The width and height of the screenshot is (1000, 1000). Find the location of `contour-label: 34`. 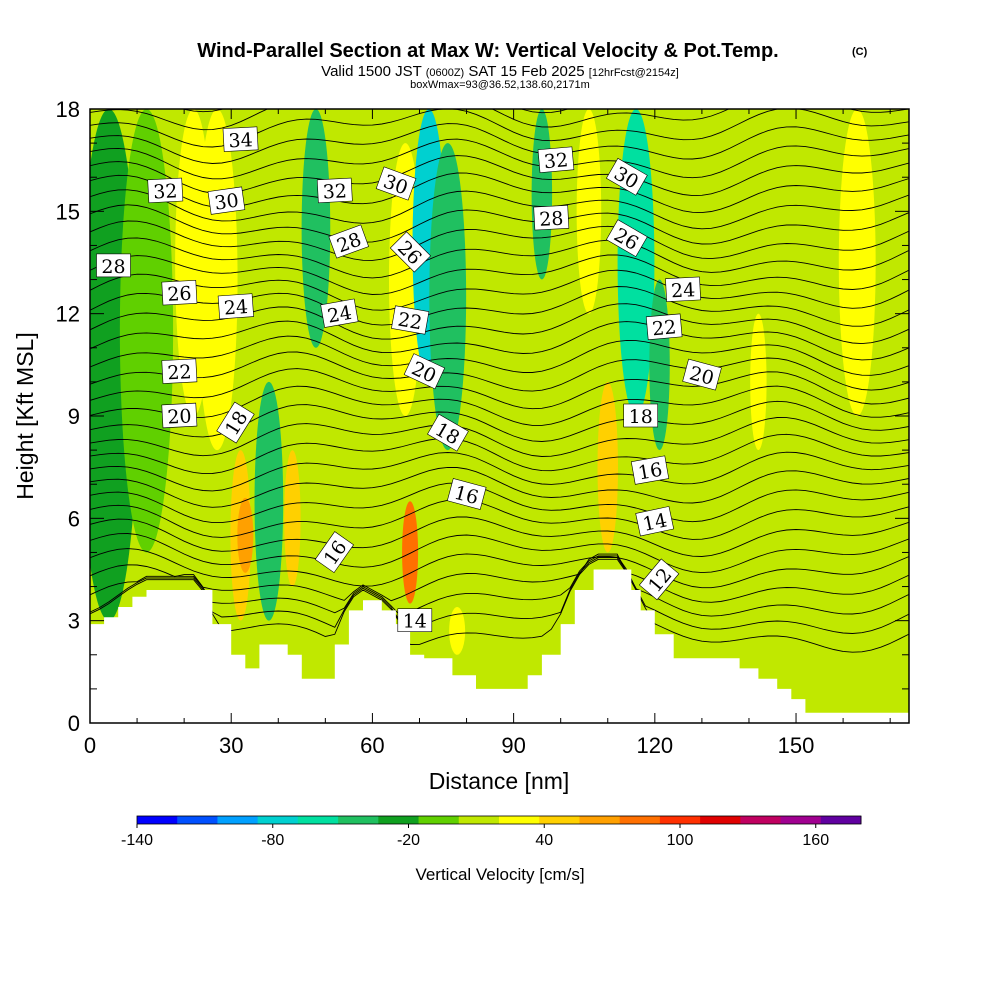

contour-label: 34 is located at coordinates (240, 139).